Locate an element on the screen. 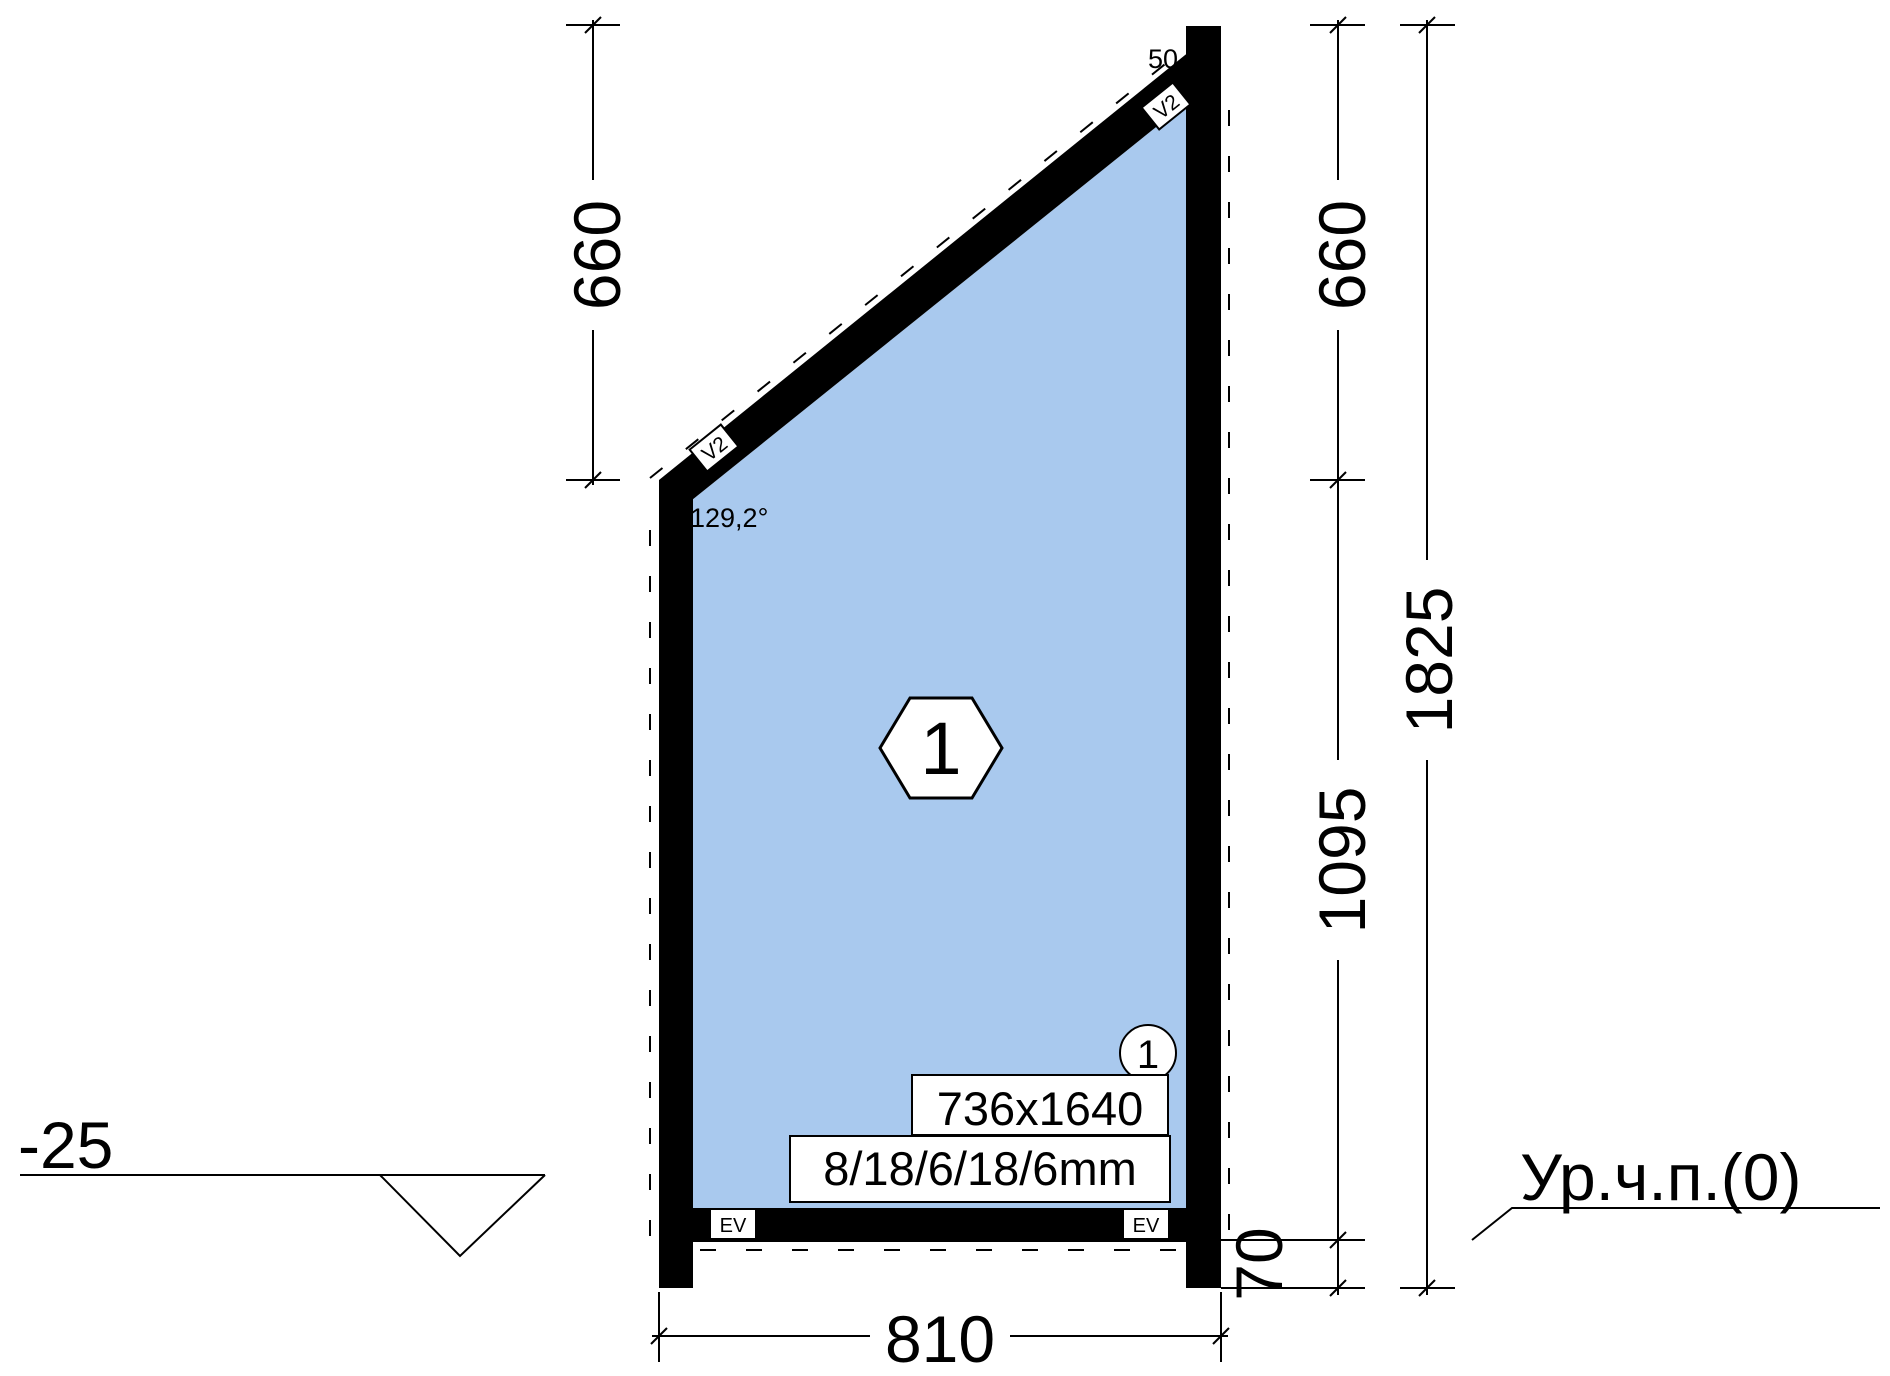 Image resolution: width=1890 pixels, height=1376 pixels. level-label-left: -25 is located at coordinates (65, 1145).